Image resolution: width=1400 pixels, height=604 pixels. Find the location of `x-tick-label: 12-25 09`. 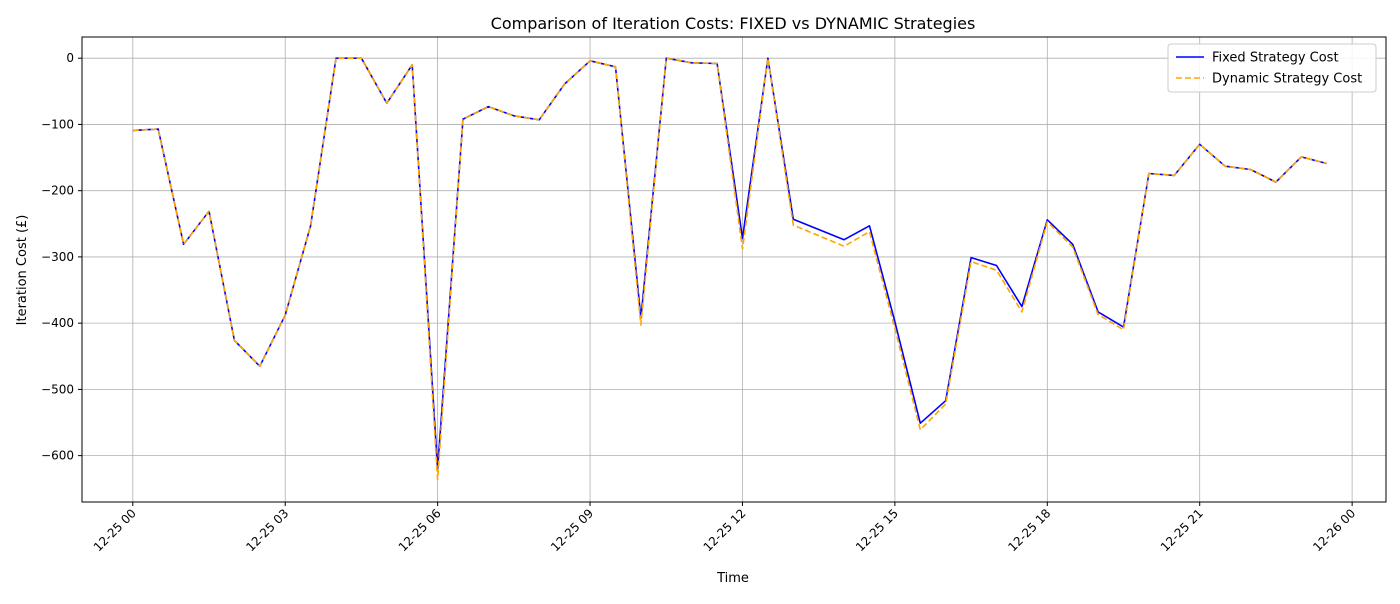

x-tick-label: 12-25 09 is located at coordinates (572, 530).